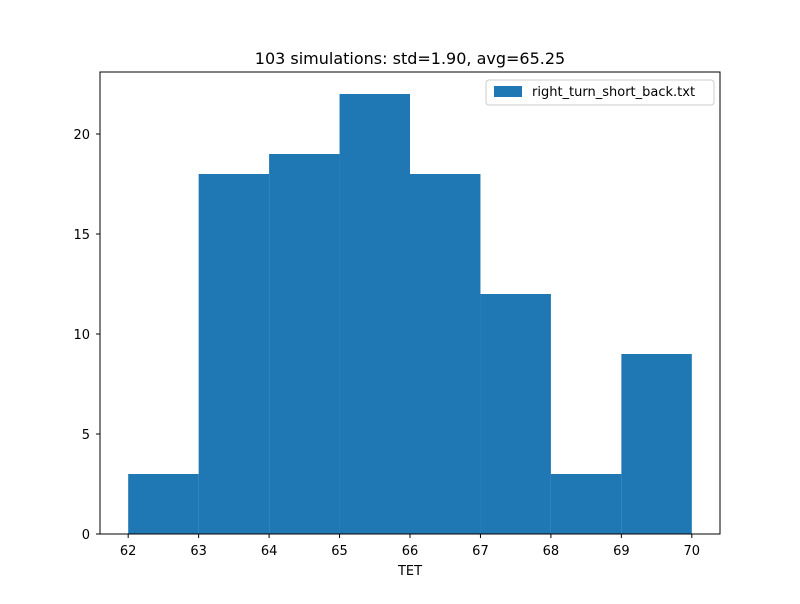 The image size is (800, 604). I want to click on y-tick-label: 15, so click(81, 235).